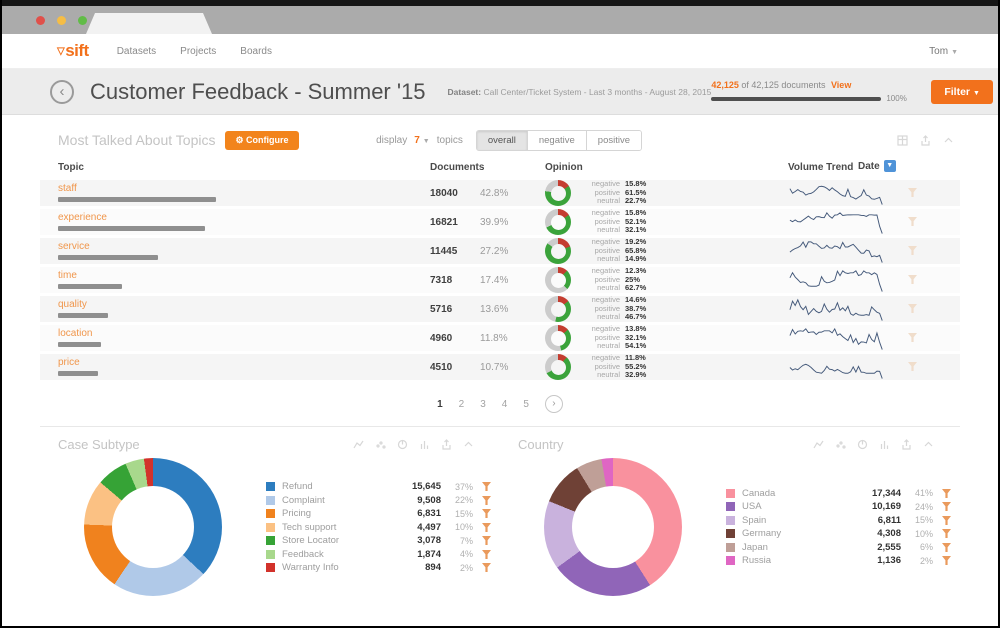 This screenshot has width=1000, height=628. What do you see at coordinates (61, 51) in the screenshot?
I see `logo-funnel-icon: ▽` at bounding box center [61, 51].